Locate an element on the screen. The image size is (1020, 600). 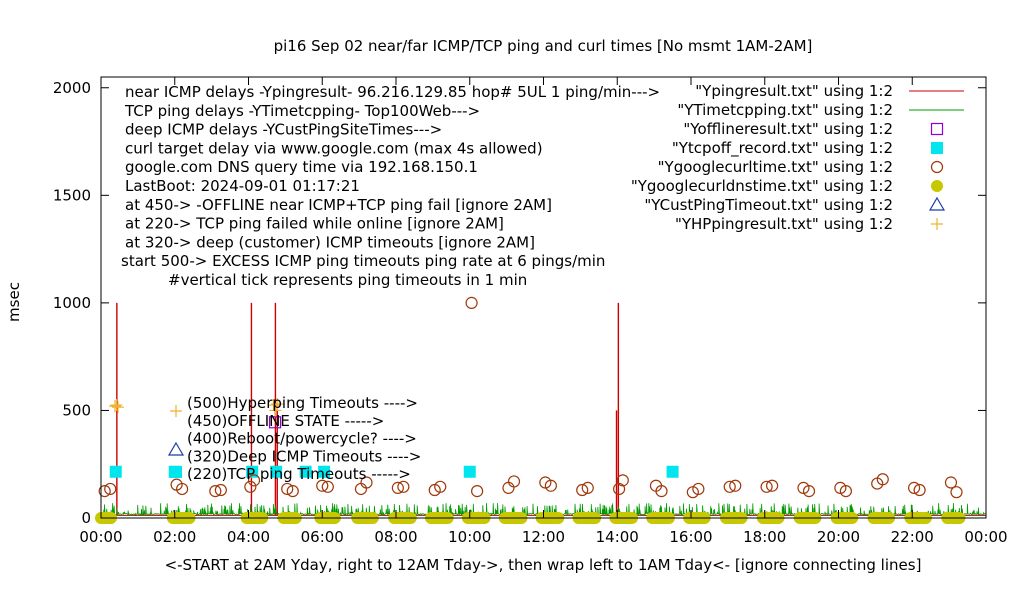
x-tick-label: 16:00 is located at coordinates (690, 537).